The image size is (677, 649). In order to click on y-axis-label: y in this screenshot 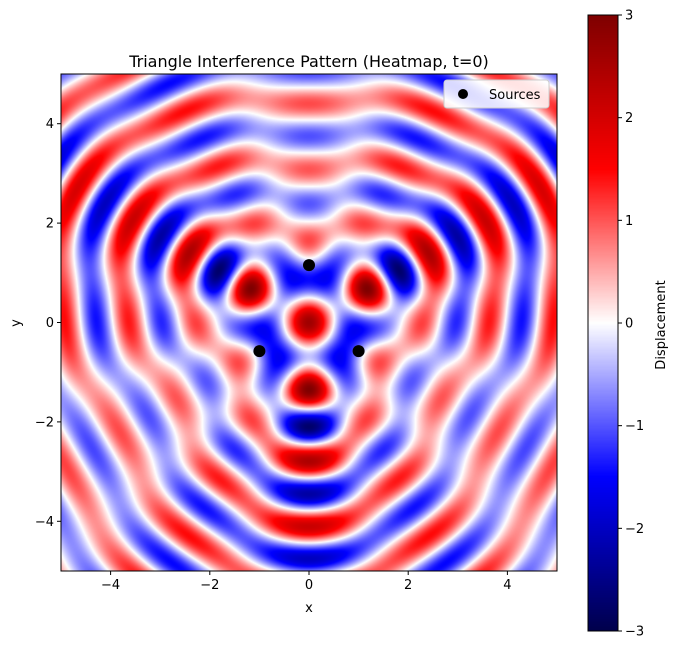, I will do `click(16, 323)`.